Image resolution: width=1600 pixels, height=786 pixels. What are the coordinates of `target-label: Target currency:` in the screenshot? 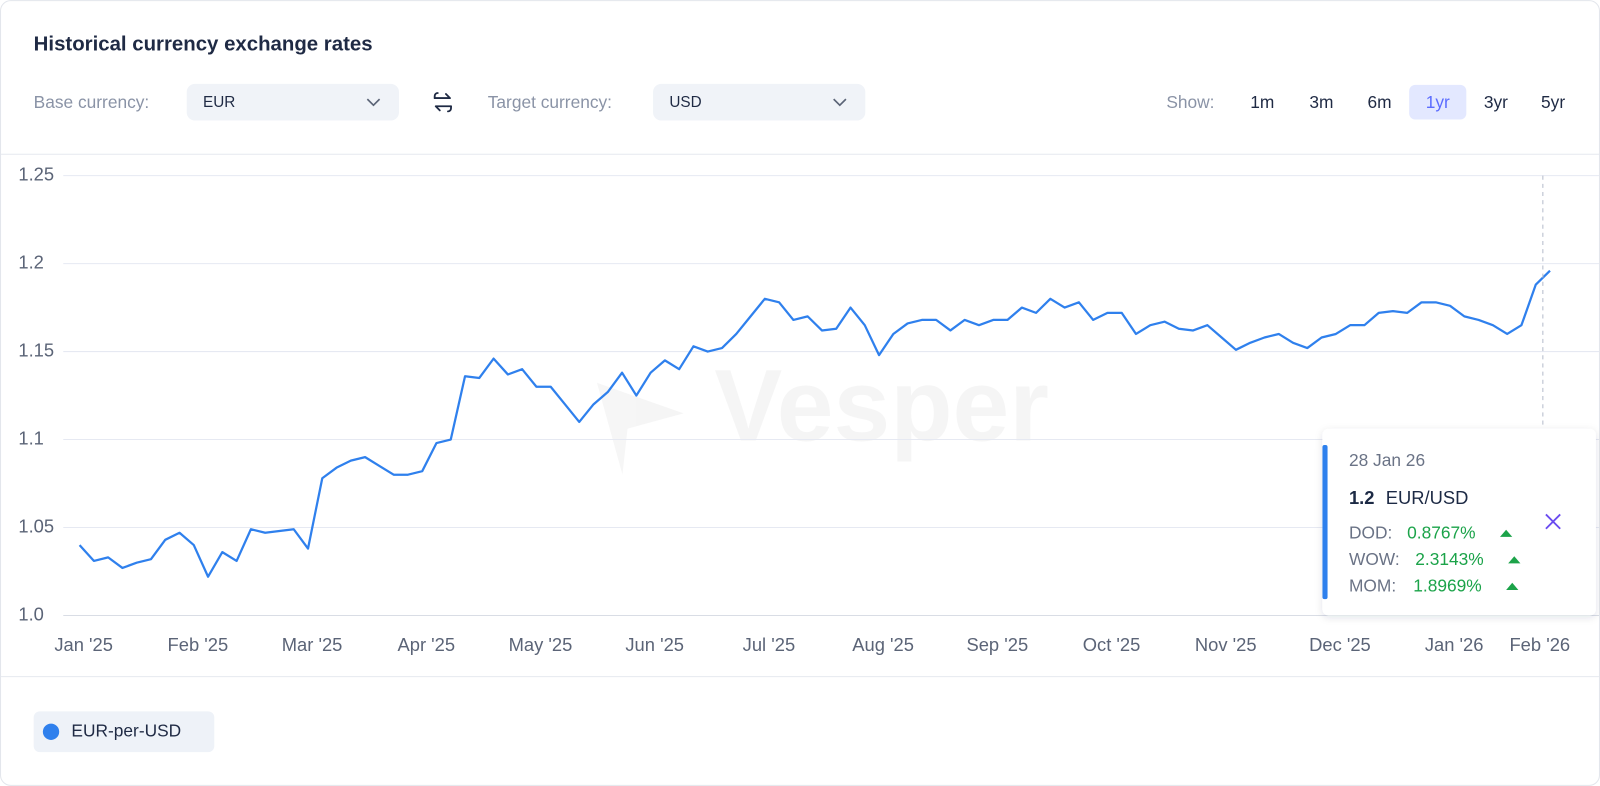 It's located at (550, 102).